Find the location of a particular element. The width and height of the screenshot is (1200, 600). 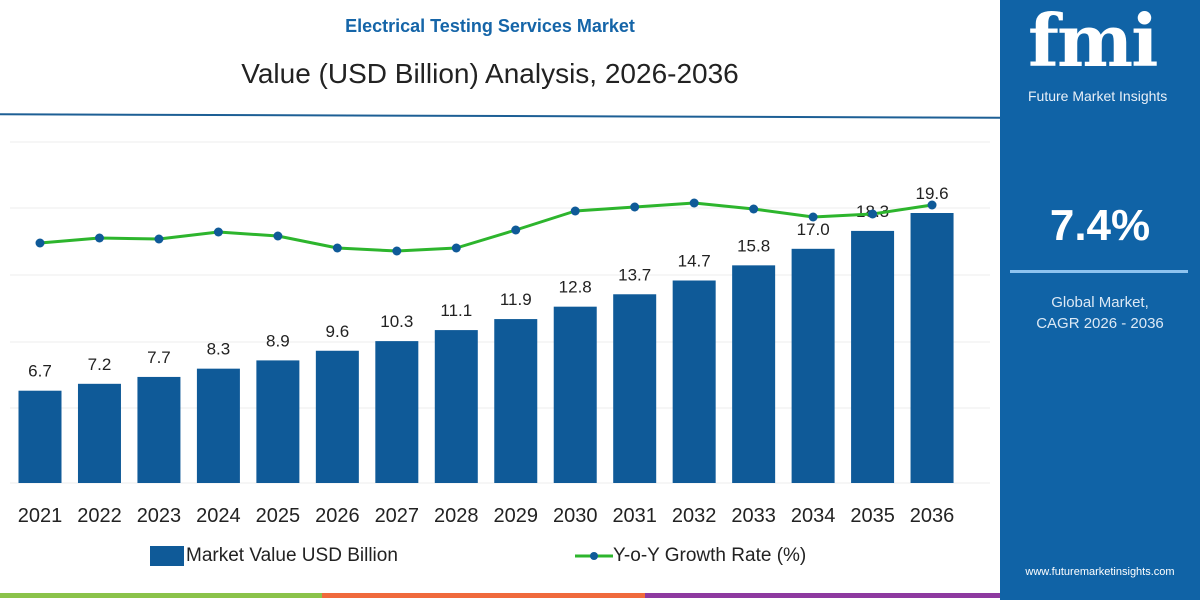

growth-point-2034 is located at coordinates (813, 217).